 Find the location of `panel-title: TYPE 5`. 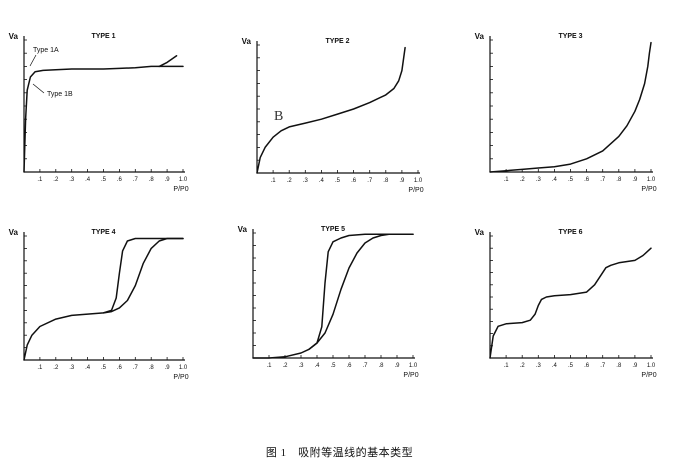

panel-title: TYPE 5 is located at coordinates (333, 229).